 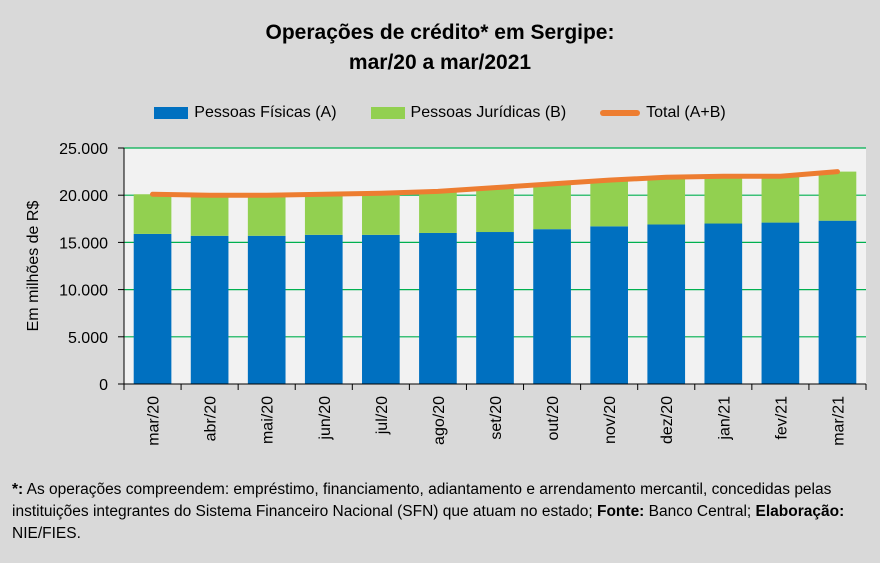 I want to click on y-tick-label: 25.000, so click(x=83, y=149).